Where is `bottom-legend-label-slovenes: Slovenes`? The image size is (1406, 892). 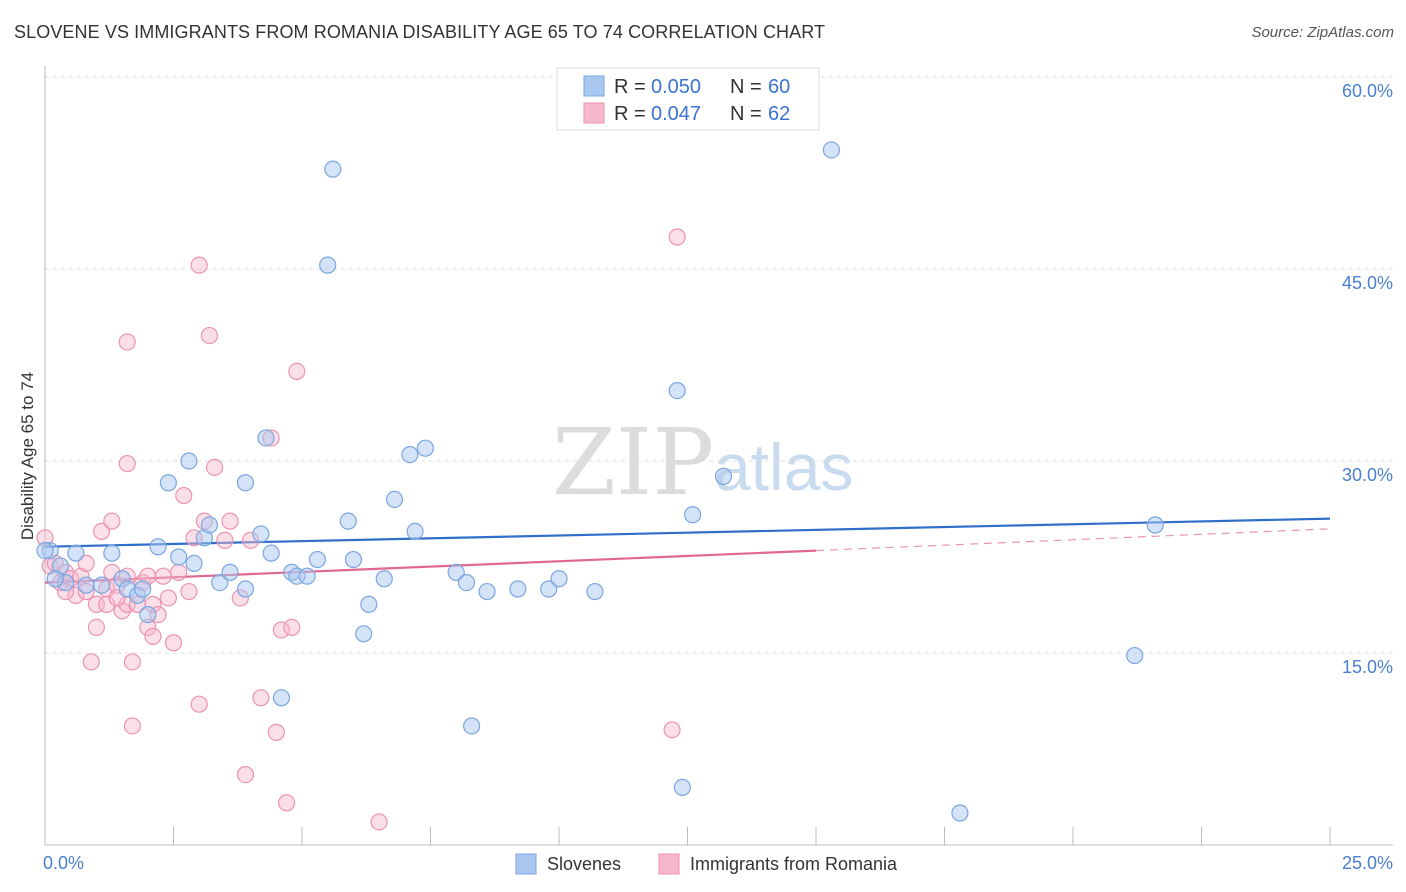
bottom-legend-label-slovenes: Slovenes is located at coordinates (584, 864).